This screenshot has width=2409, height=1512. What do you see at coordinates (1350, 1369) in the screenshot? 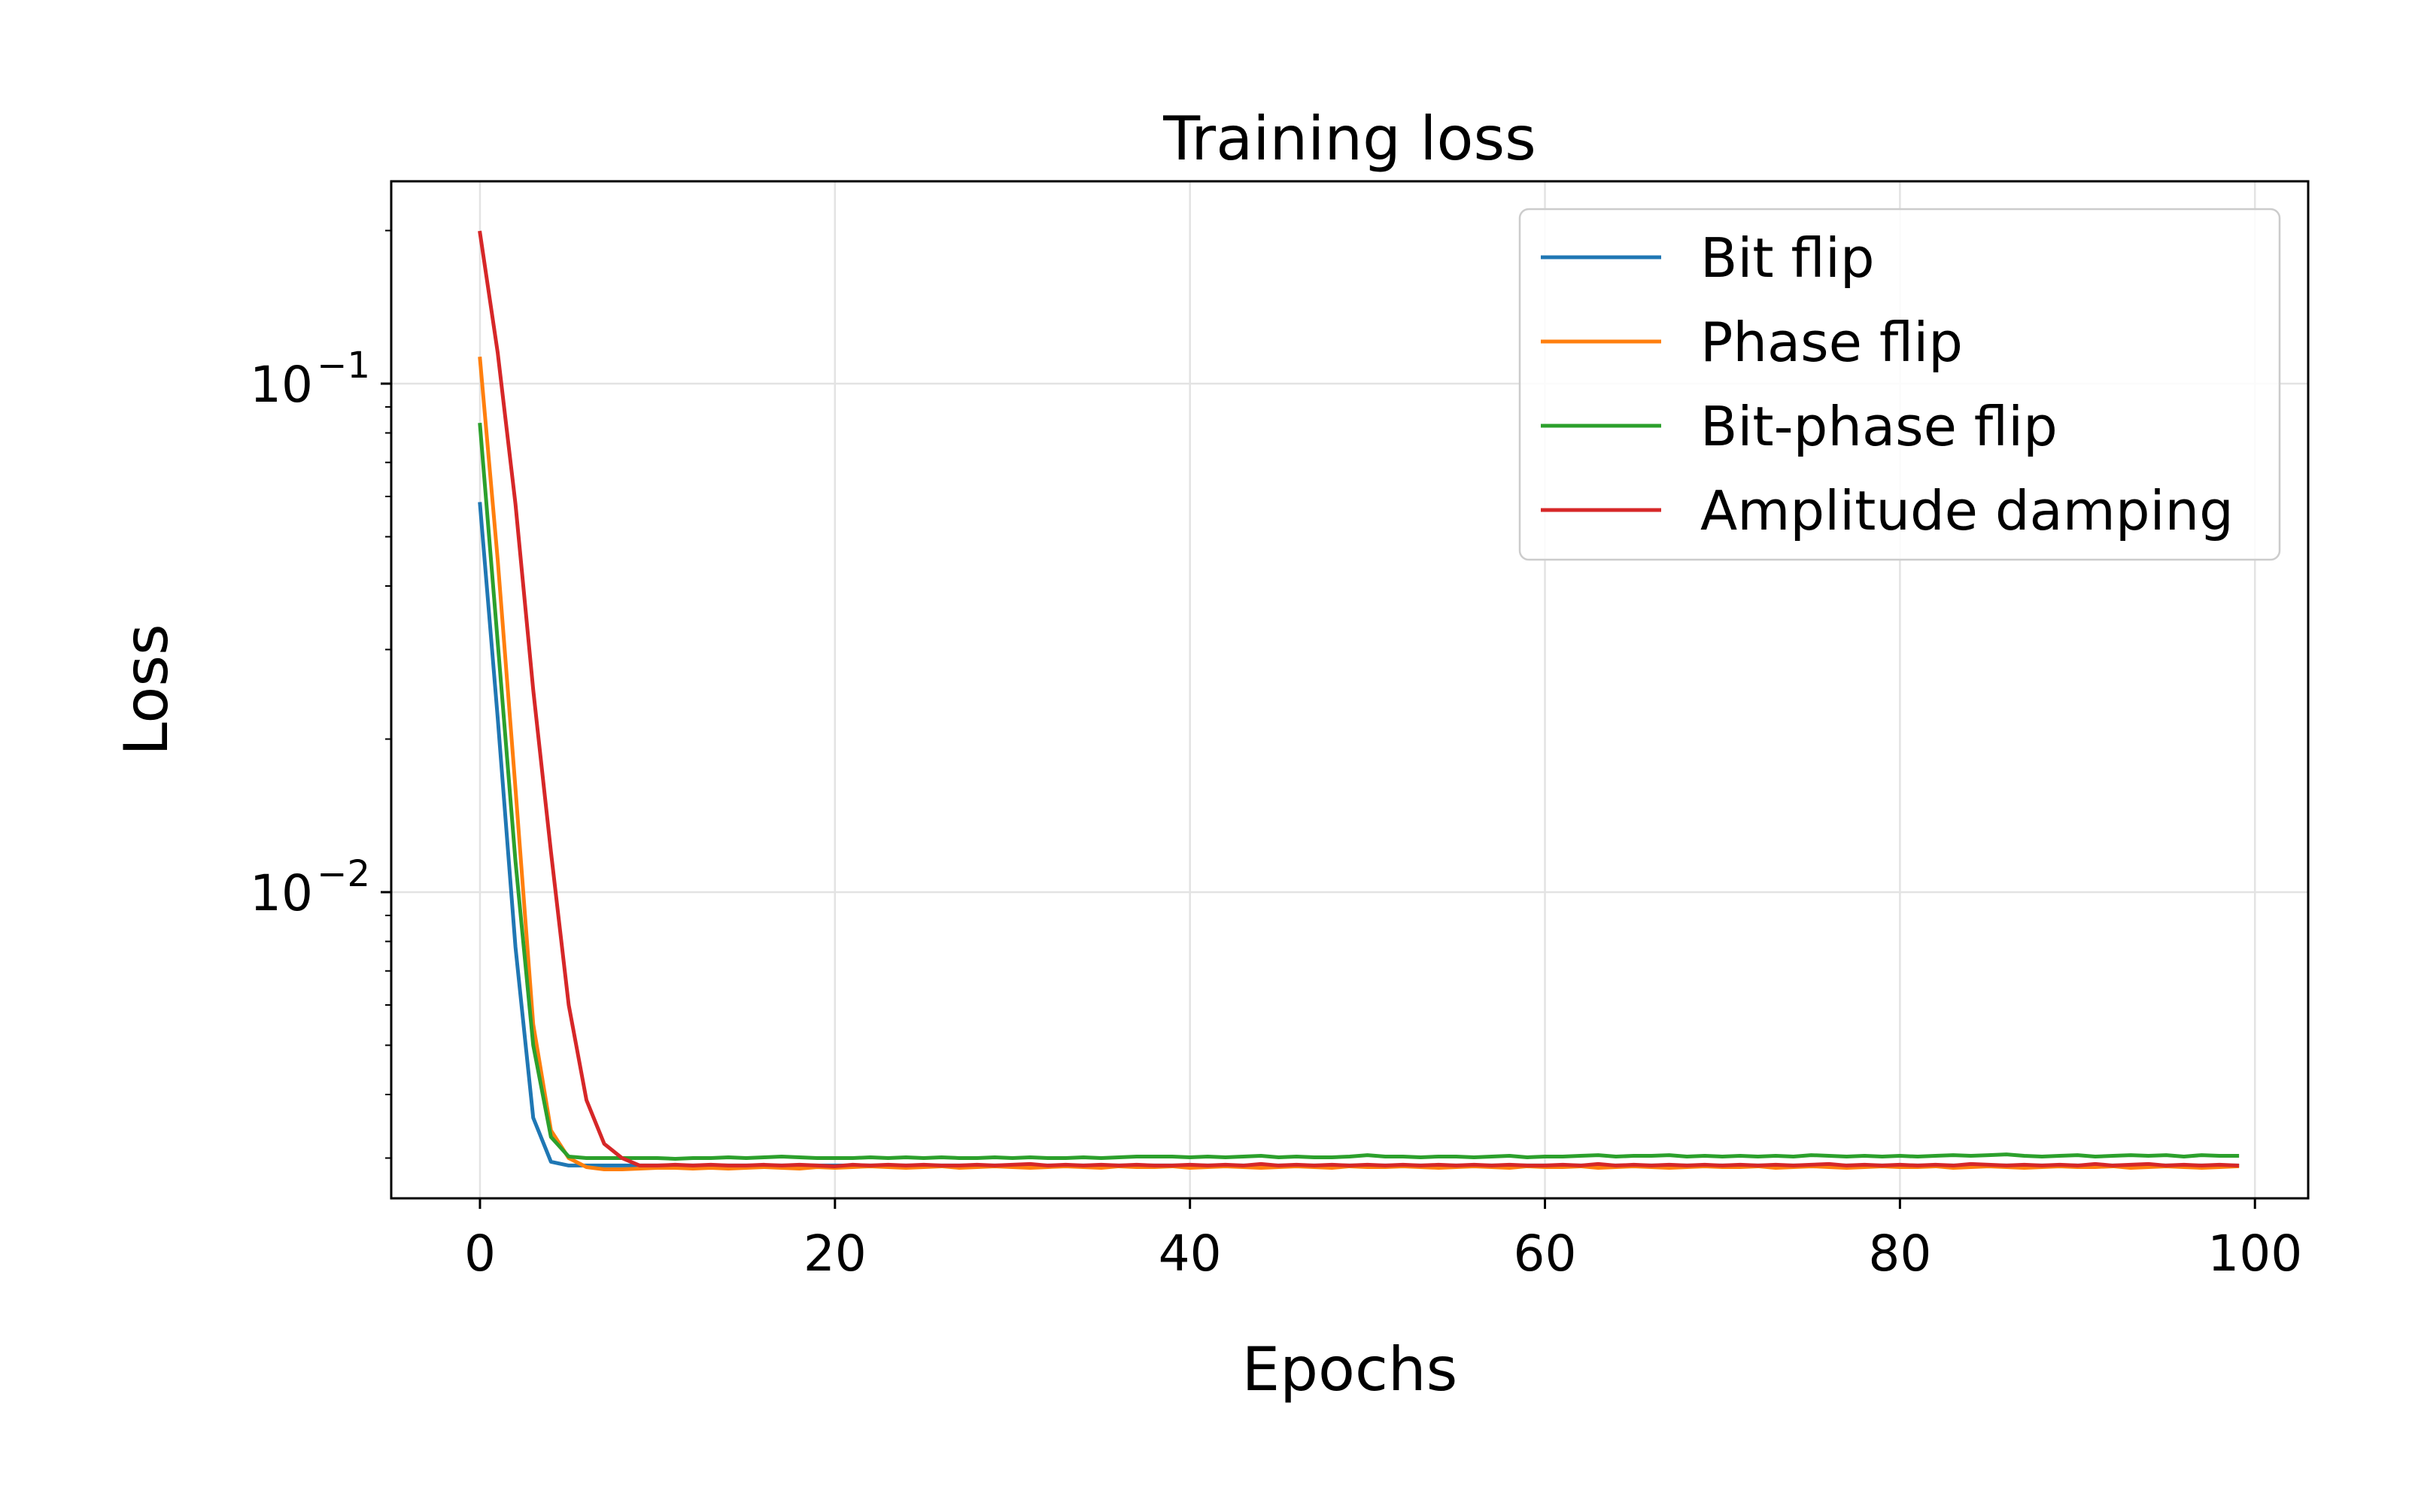
I see `x-axis-label: Epochs` at bounding box center [1350, 1369].